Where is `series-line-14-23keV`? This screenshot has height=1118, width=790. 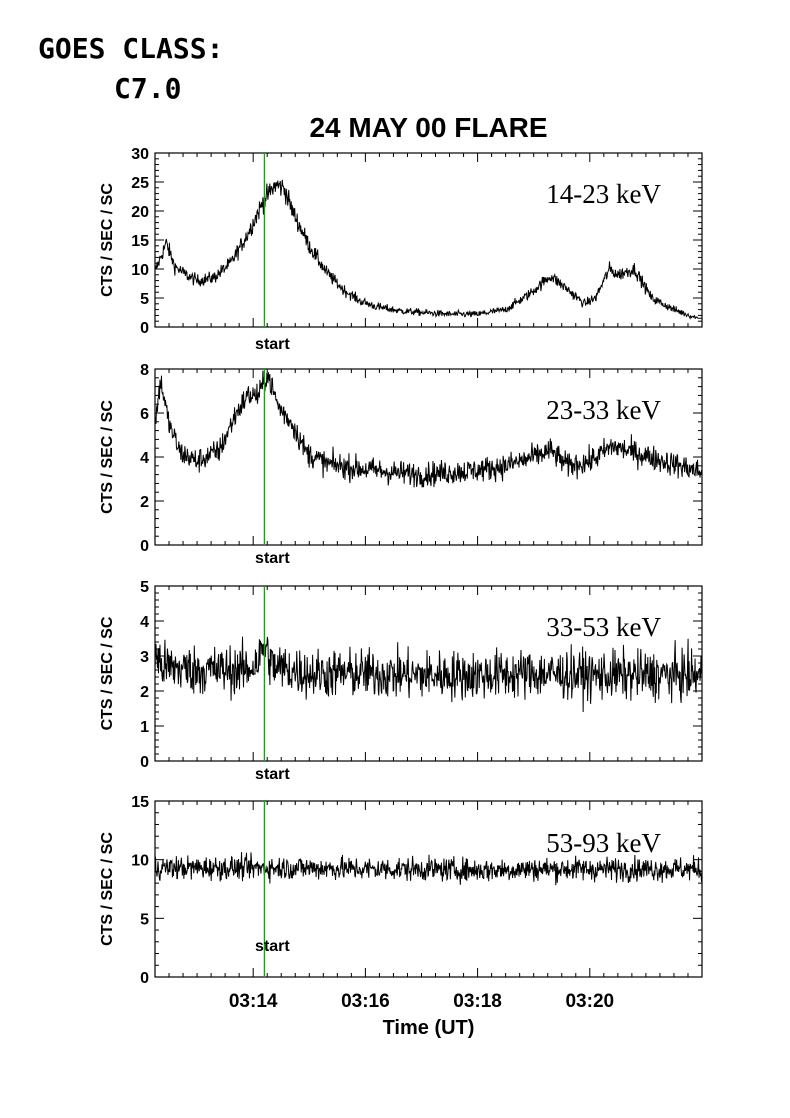
series-line-14-23keV is located at coordinates (428, 249).